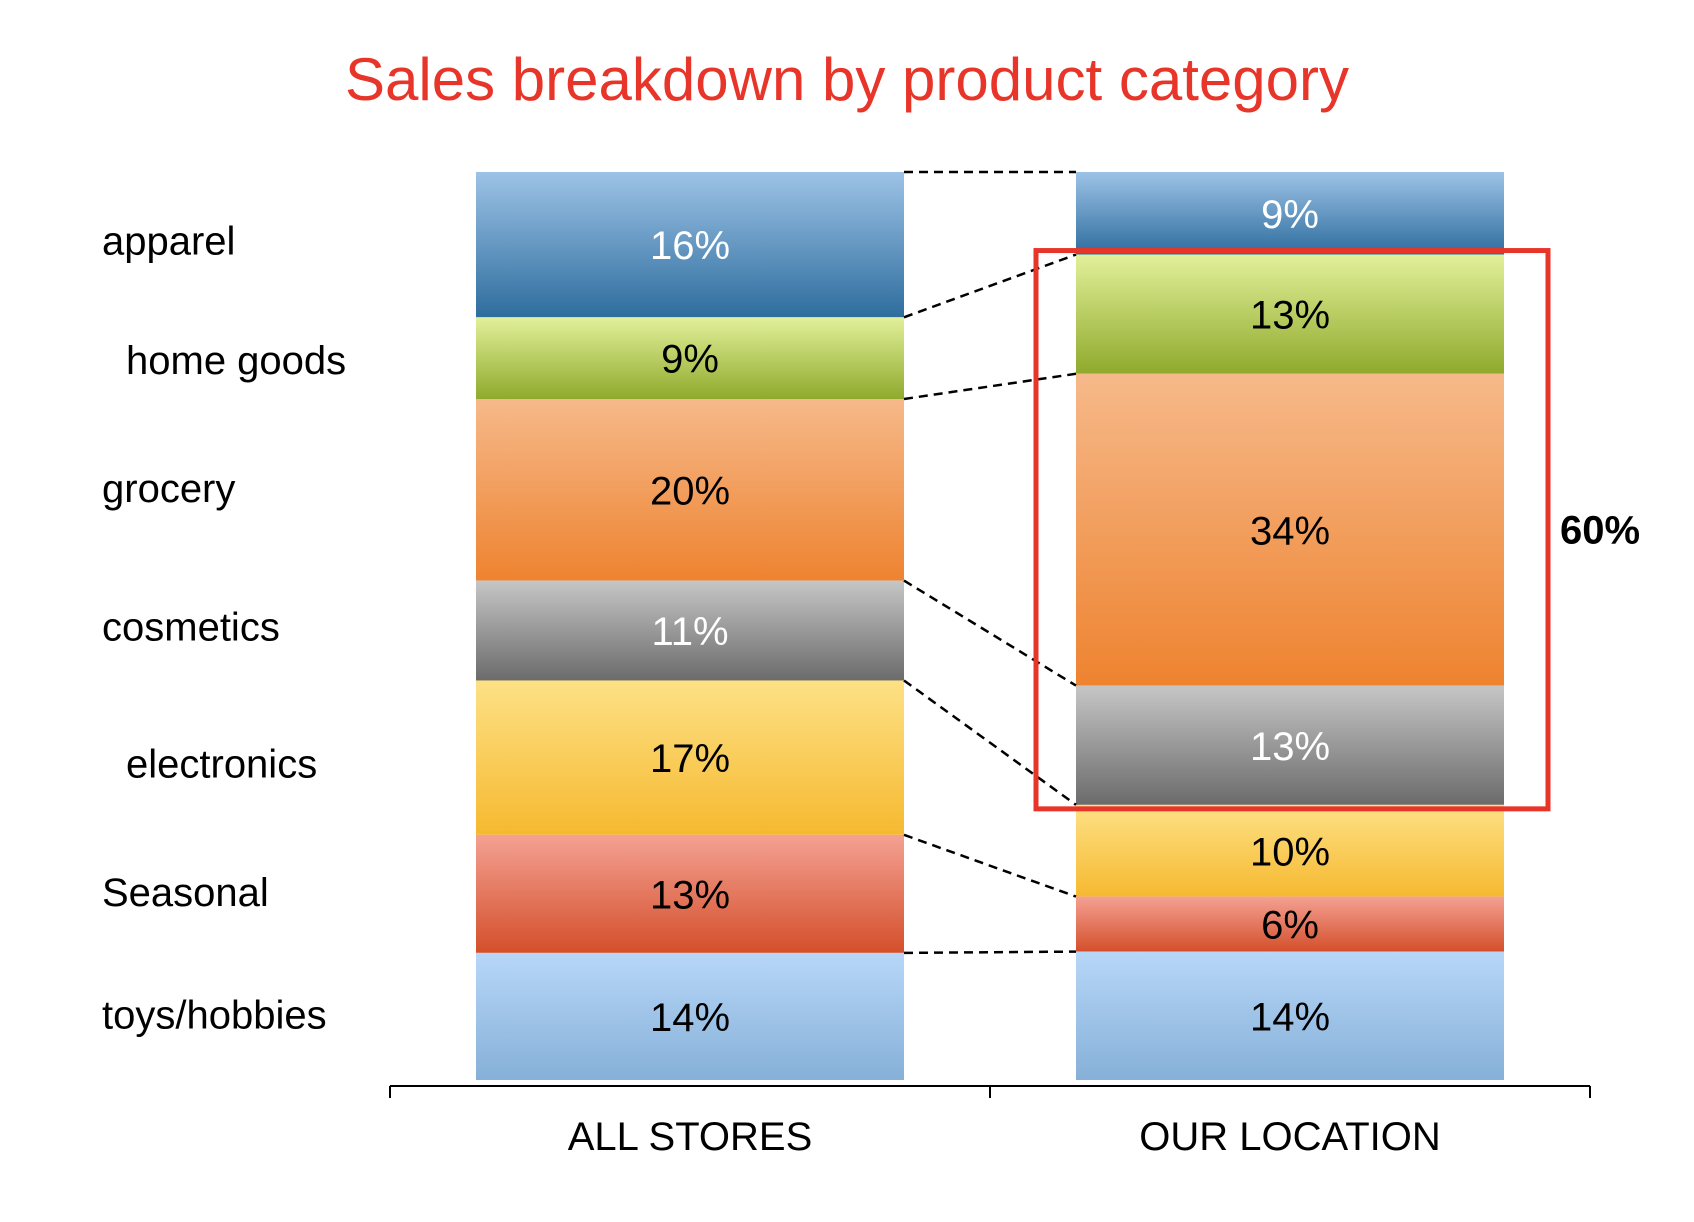 The height and width of the screenshot is (1222, 1694). I want to click on highlight-box, so click(1292, 530).